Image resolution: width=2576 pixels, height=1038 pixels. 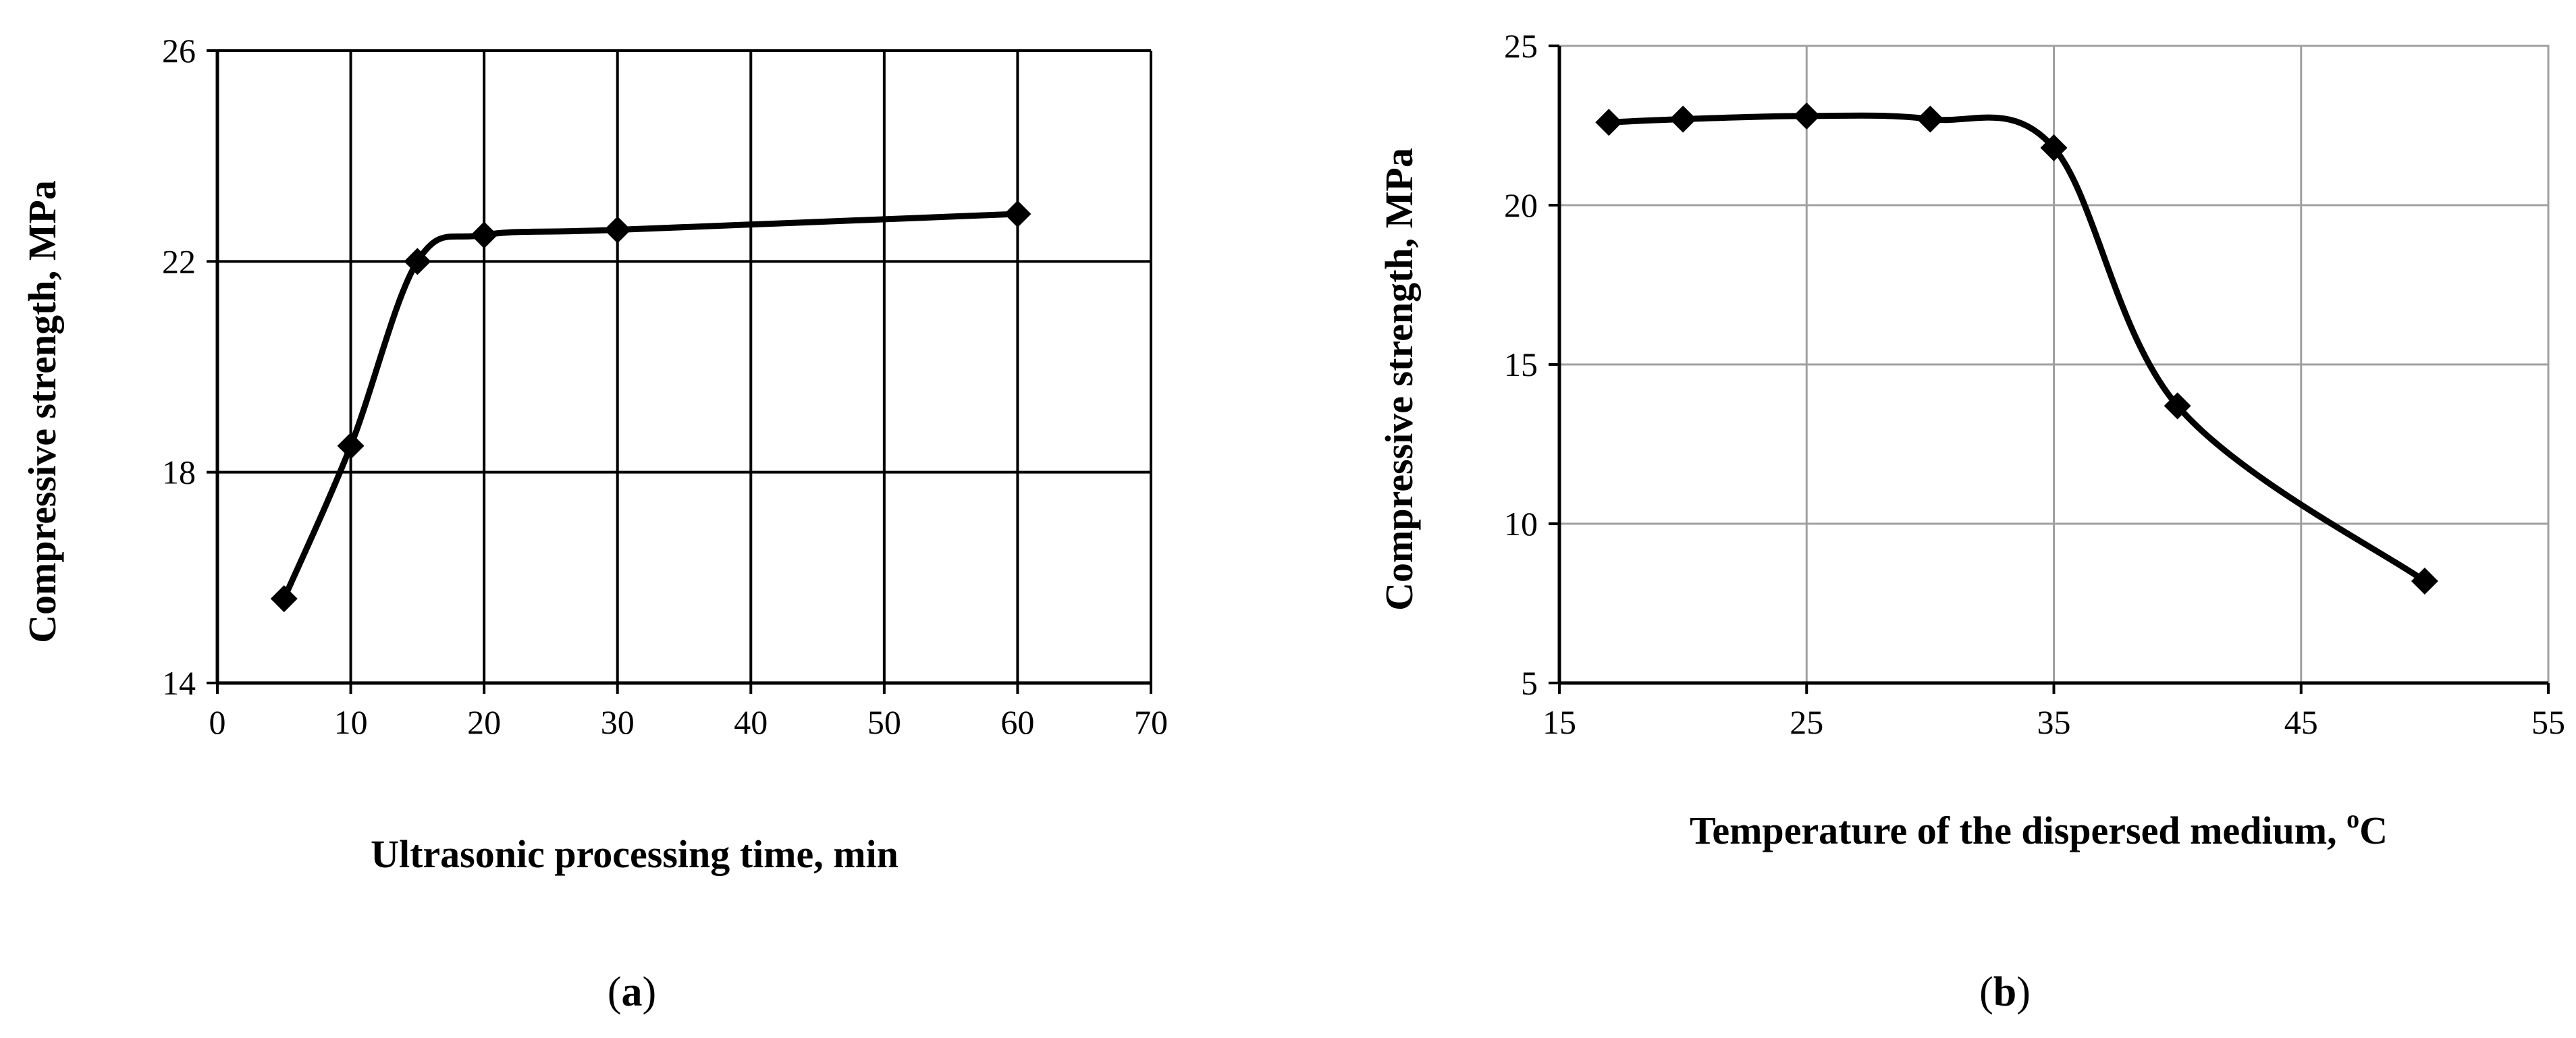 What do you see at coordinates (1521, 205) in the screenshot?
I see `y-tick-label: 20` at bounding box center [1521, 205].